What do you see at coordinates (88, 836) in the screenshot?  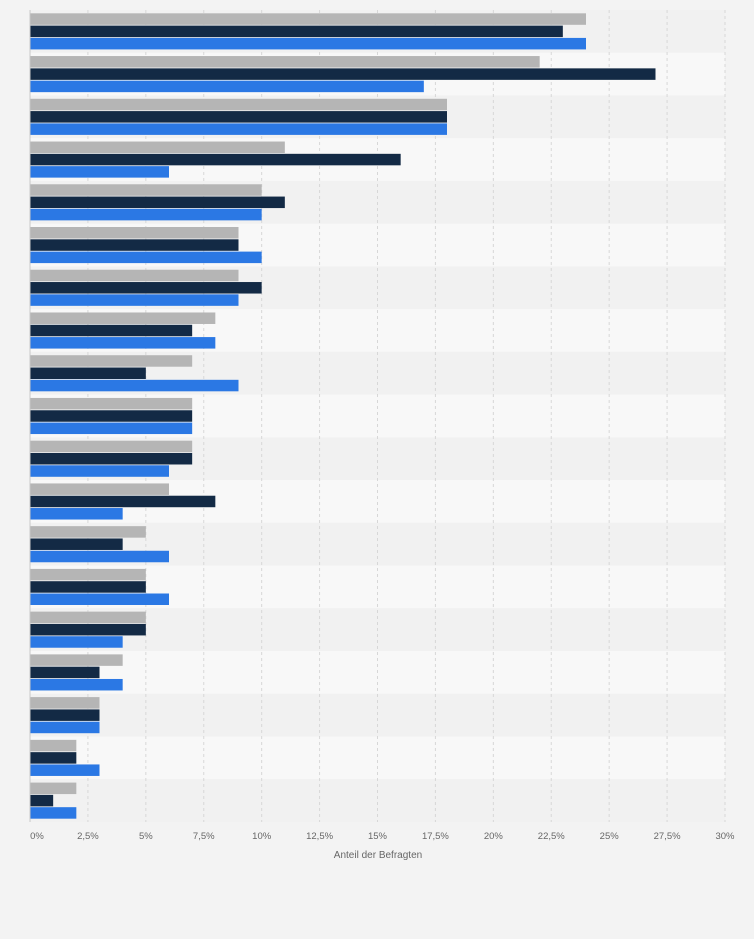 I see `x-tick-label: 2,5%` at bounding box center [88, 836].